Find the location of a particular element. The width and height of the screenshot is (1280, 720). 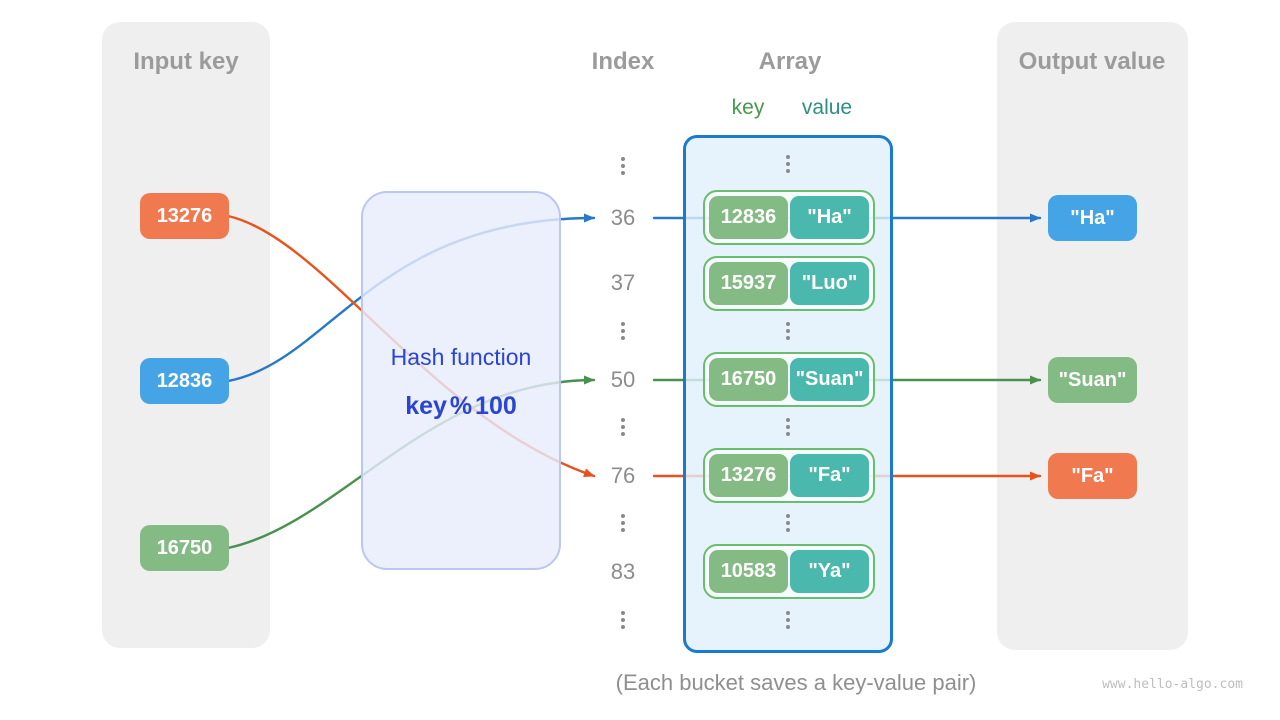

bucket-key: 16750 is located at coordinates (748, 379).